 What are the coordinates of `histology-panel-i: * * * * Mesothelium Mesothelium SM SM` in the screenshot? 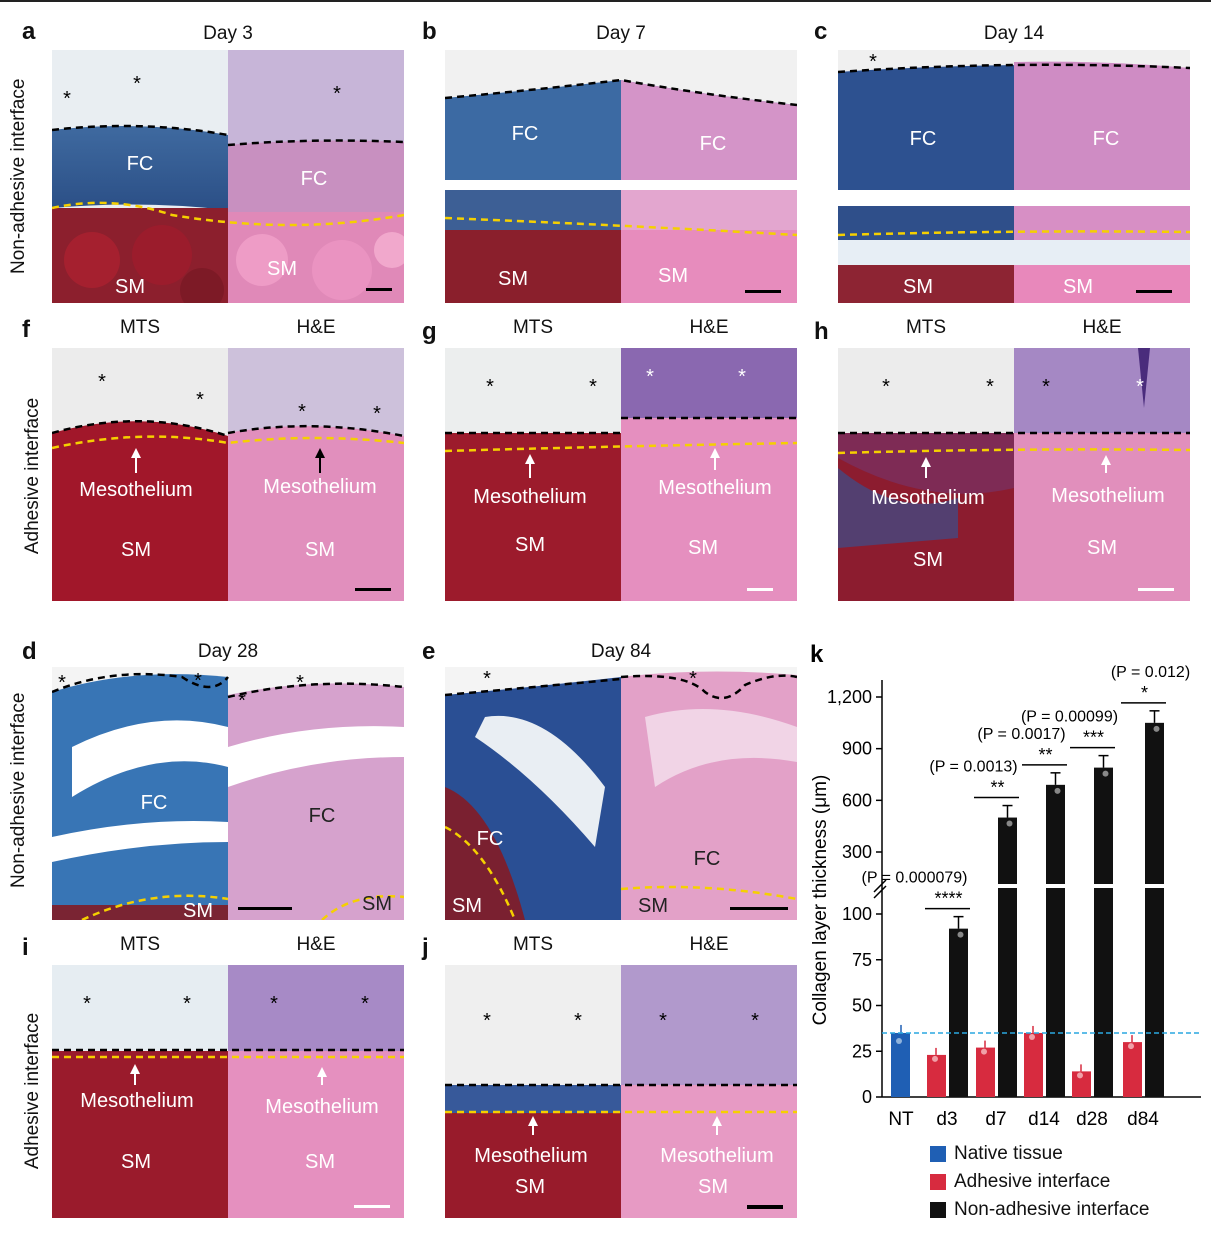 It's located at (228, 1091).